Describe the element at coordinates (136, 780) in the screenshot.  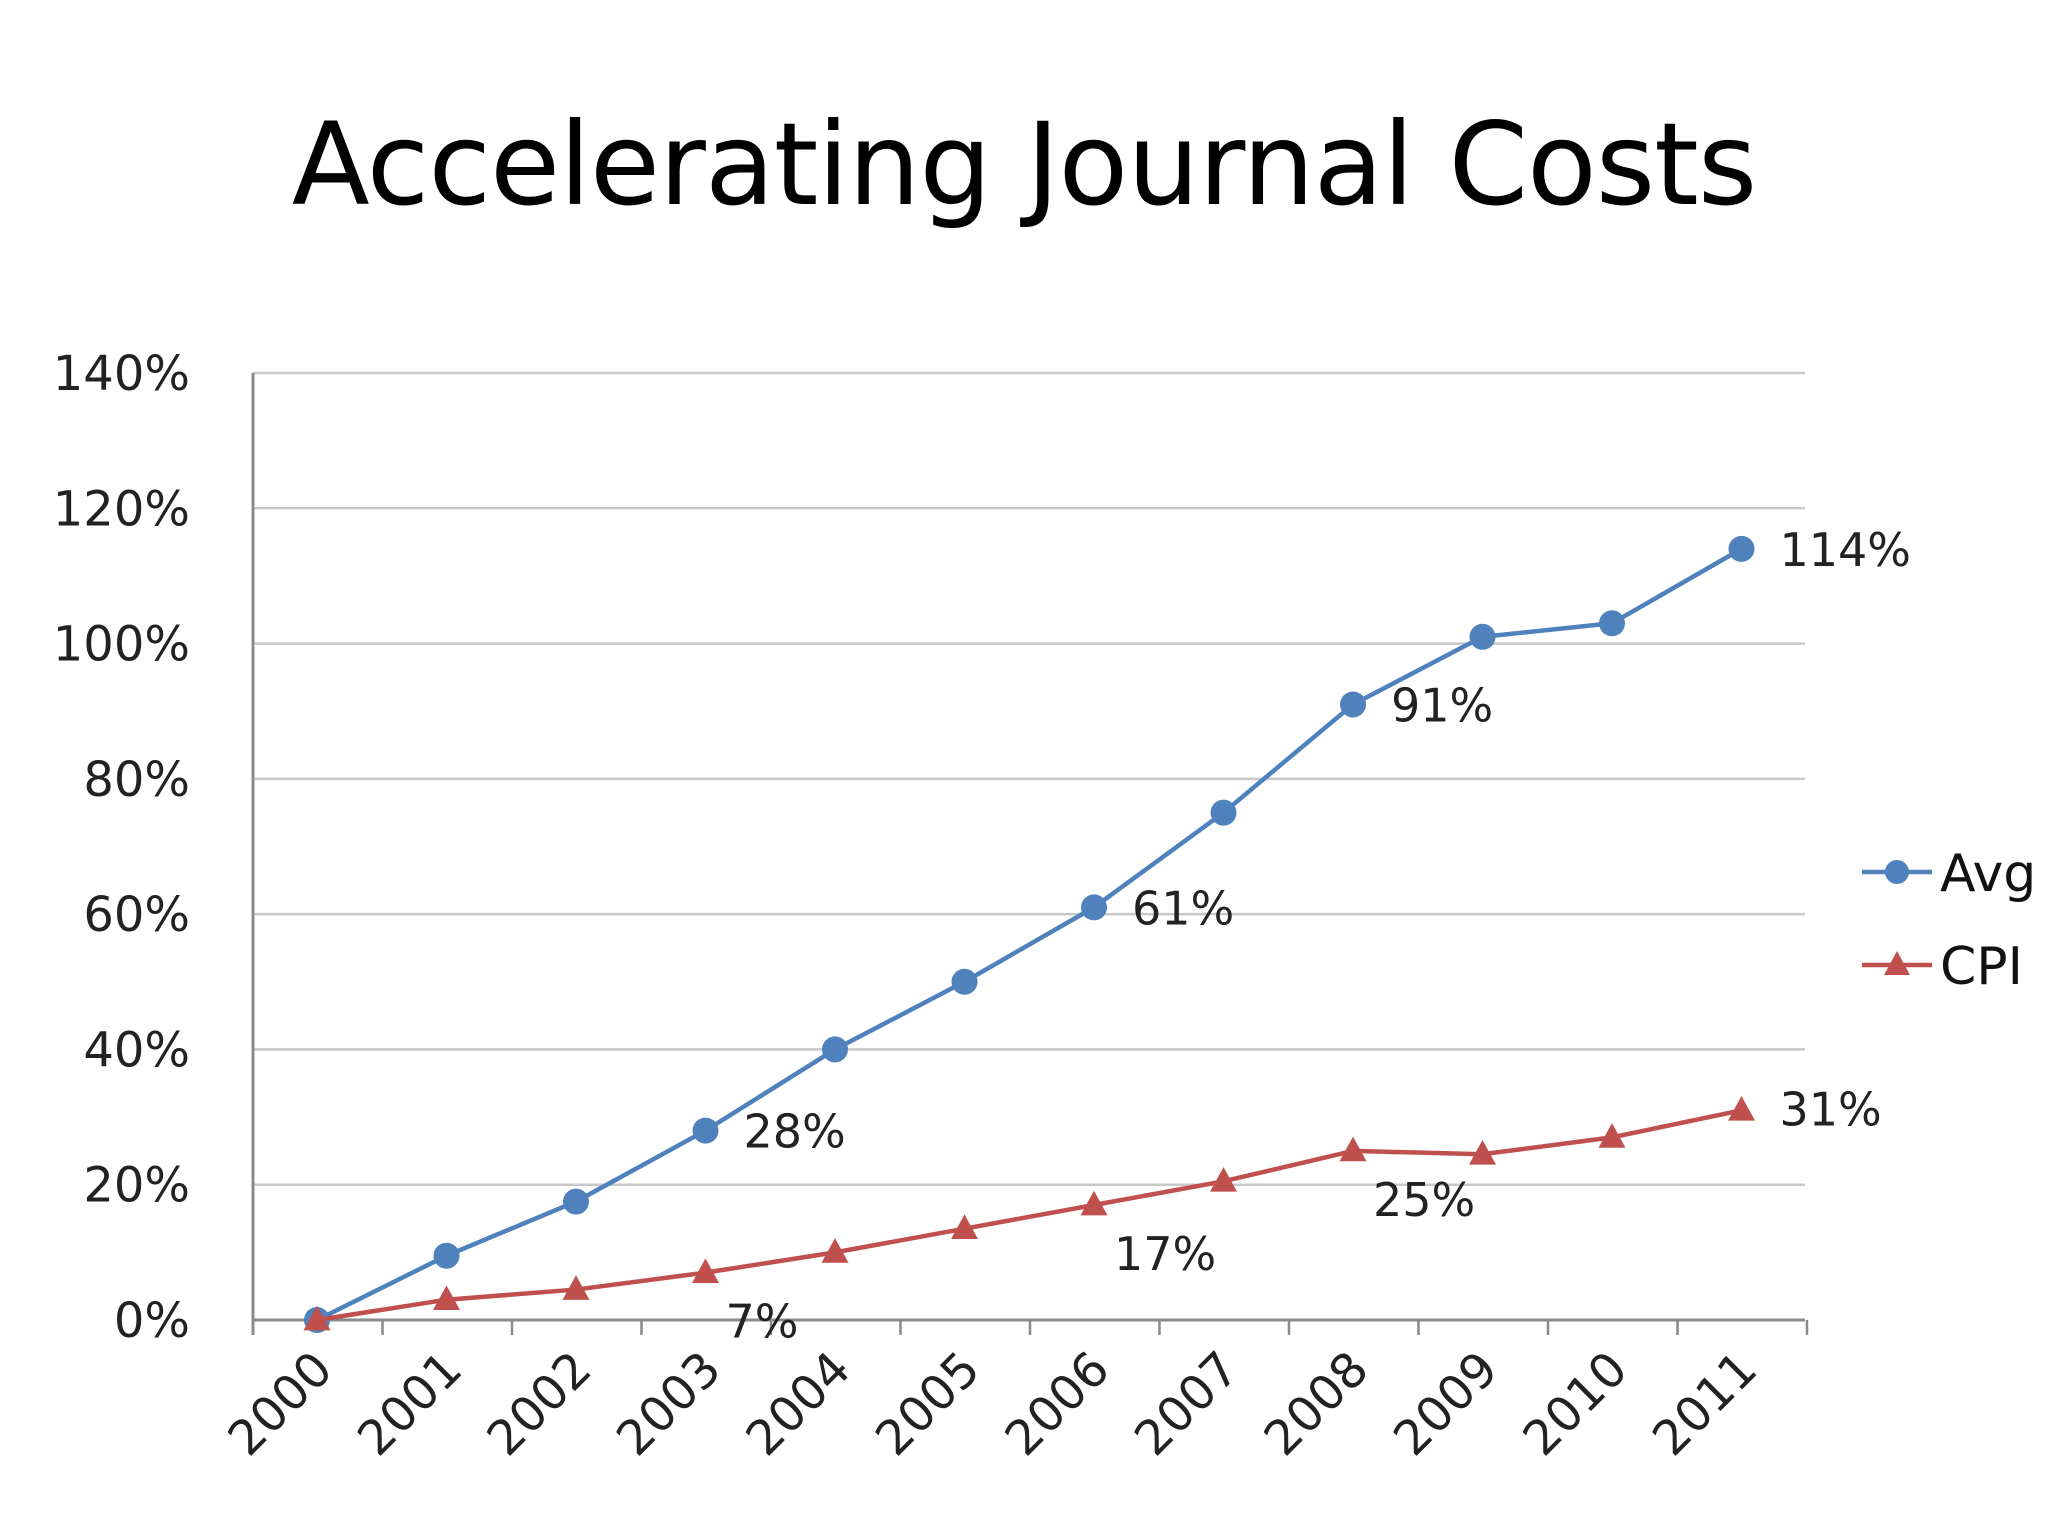
I see `y-tick-label: 80%` at that location.